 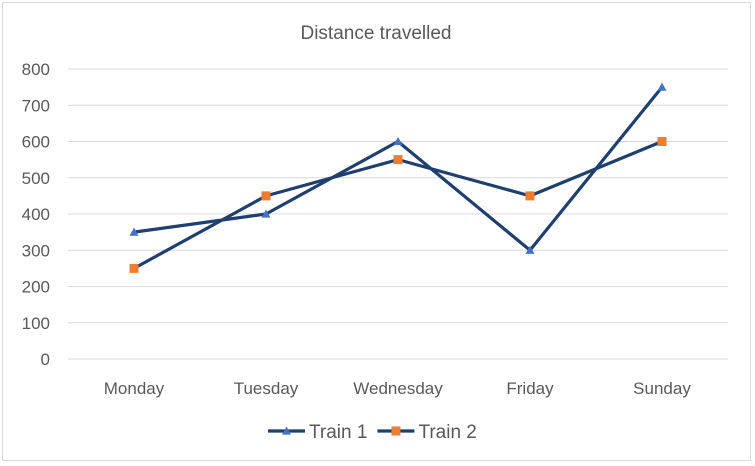 I want to click on x-tick-label: Monday, so click(x=134, y=388).